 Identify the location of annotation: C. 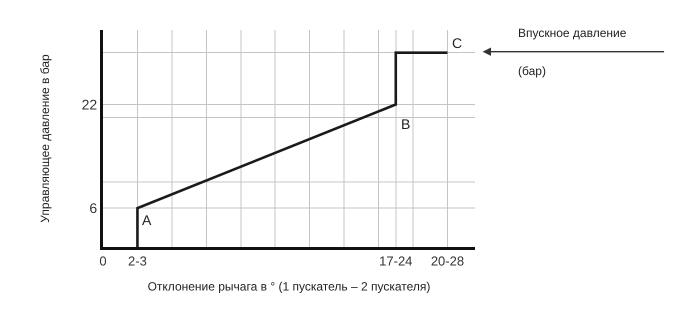
(457, 43).